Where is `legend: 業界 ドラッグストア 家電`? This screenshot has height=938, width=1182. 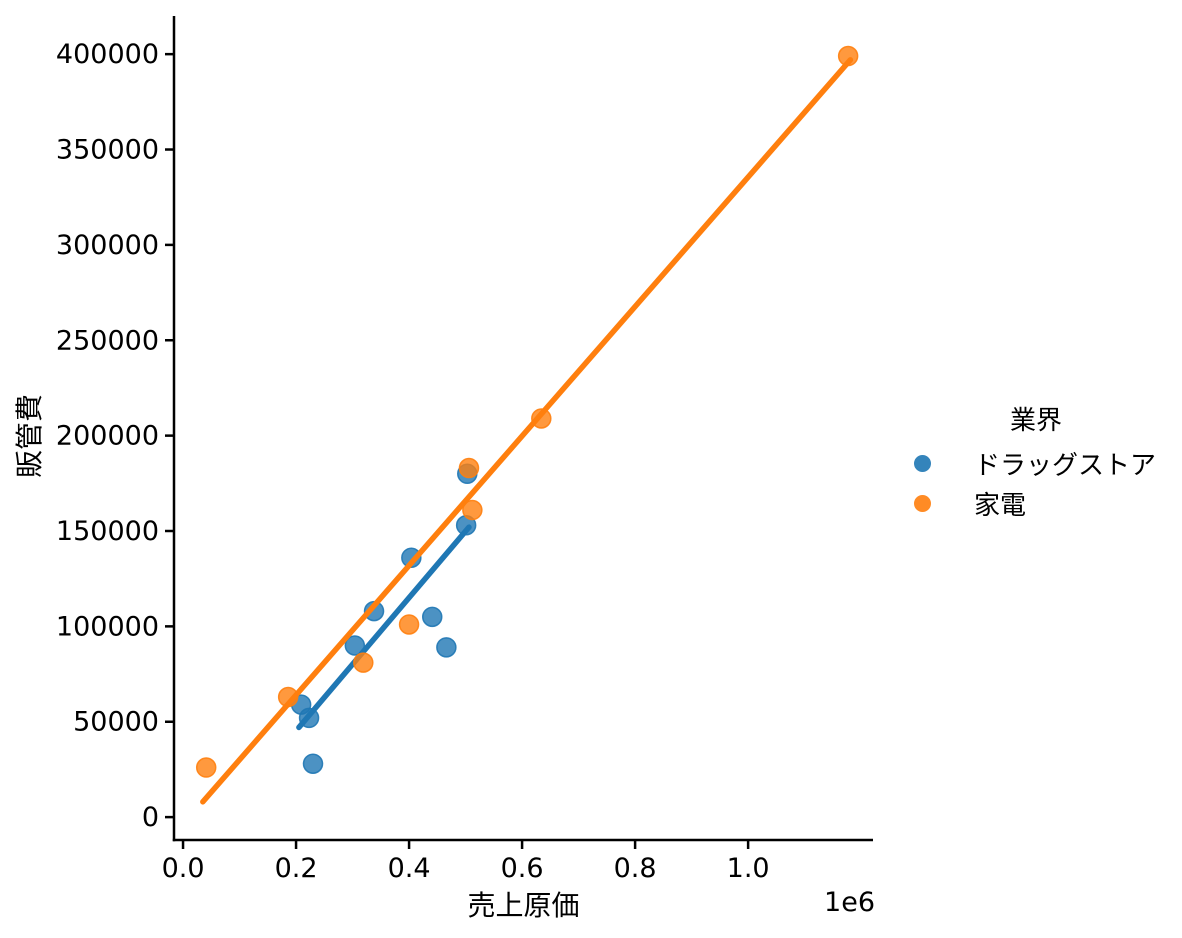
legend: 業界 ドラッグストア 家電 is located at coordinates (1036, 463).